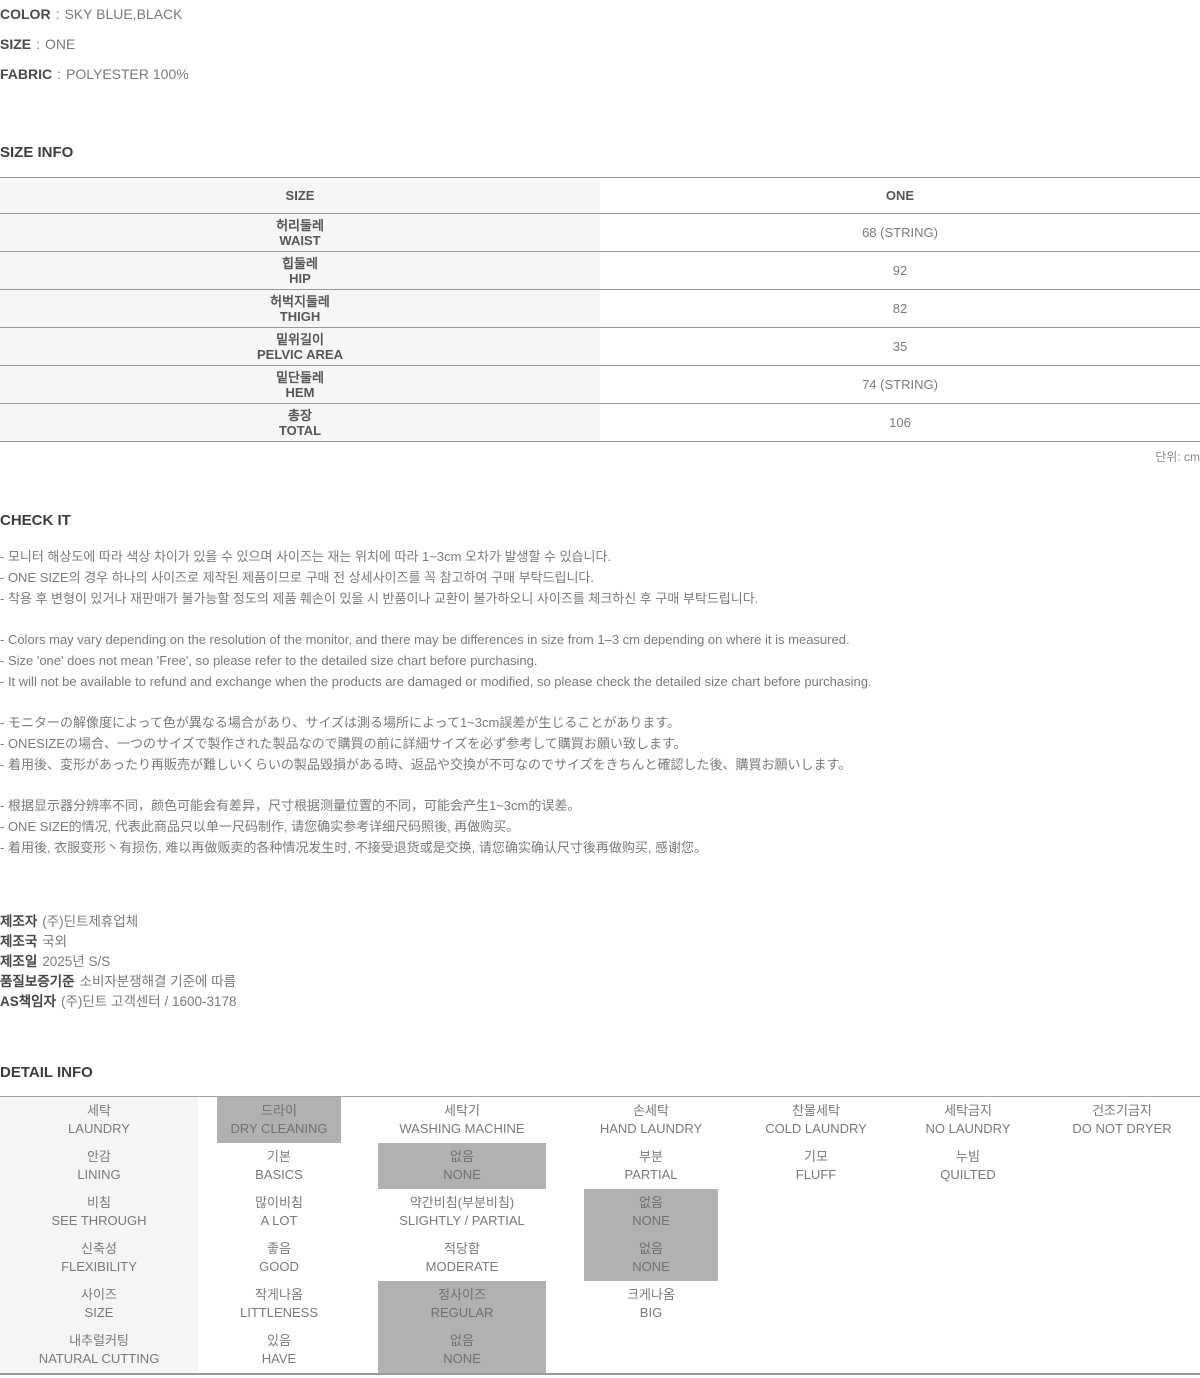 This screenshot has height=1378, width=1200. What do you see at coordinates (99, 1212) in the screenshot?
I see `detail-category-cell: 비침 SEE THROUGH` at bounding box center [99, 1212].